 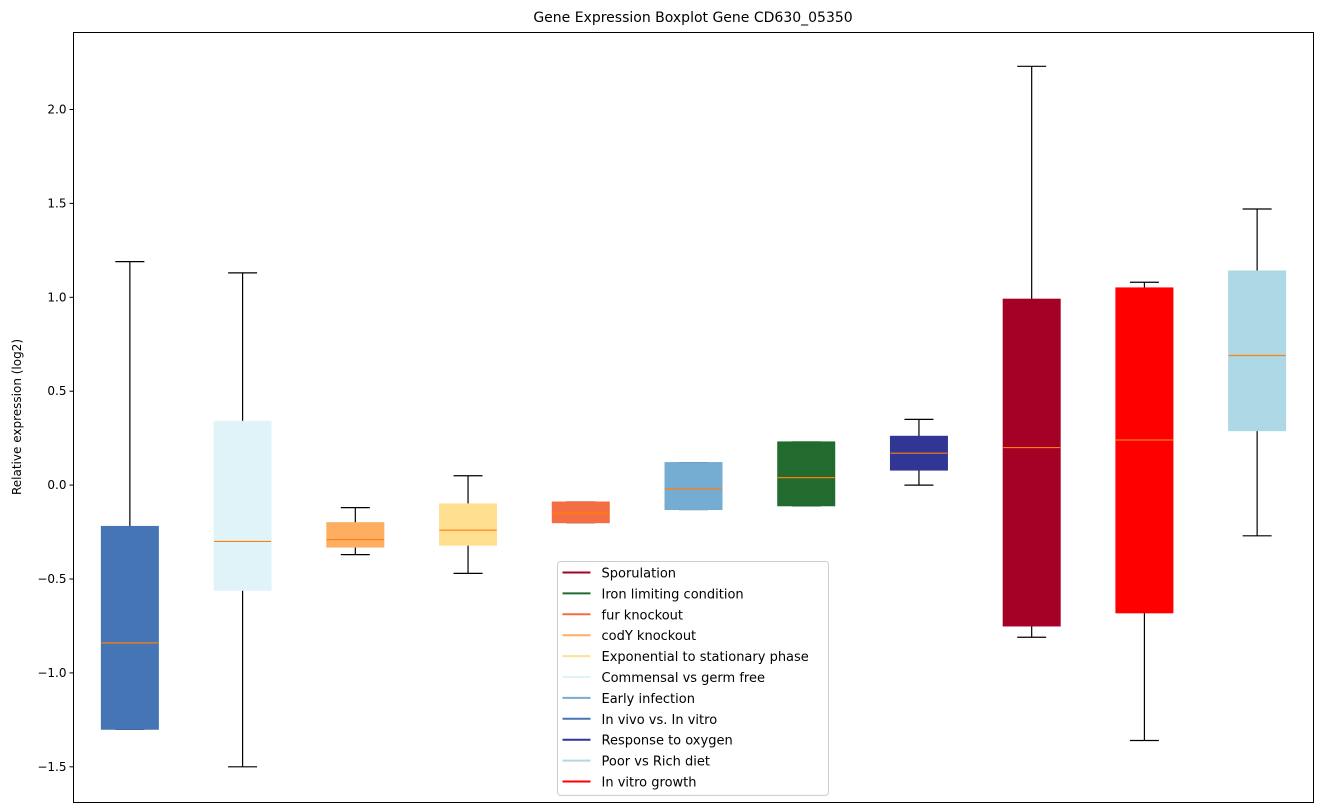 What do you see at coordinates (648, 699) in the screenshot?
I see `legend-label: Early infection` at bounding box center [648, 699].